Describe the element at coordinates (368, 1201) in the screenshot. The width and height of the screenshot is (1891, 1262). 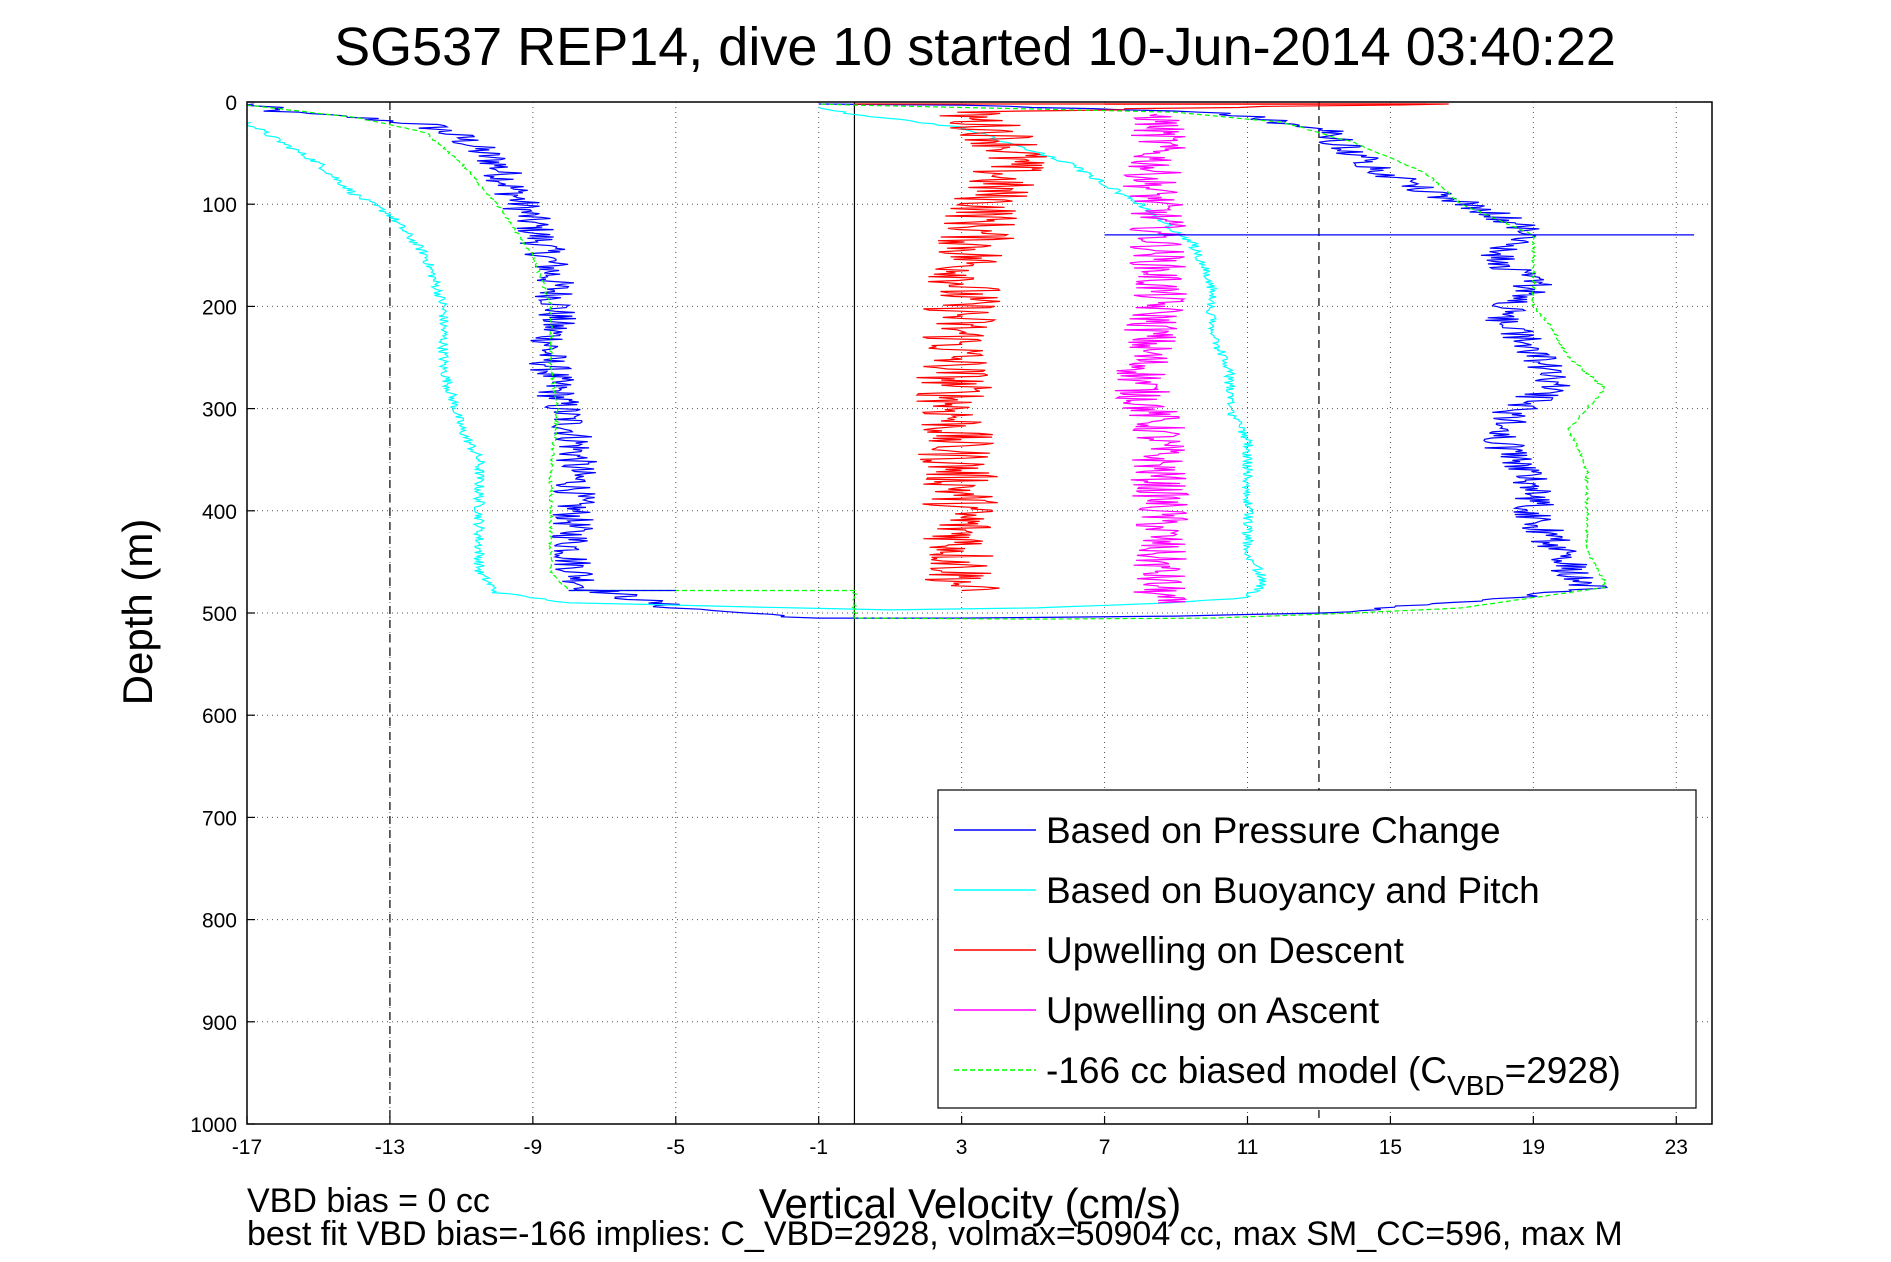
I see `footer-line-1: VBD bias = 0 cc` at that location.